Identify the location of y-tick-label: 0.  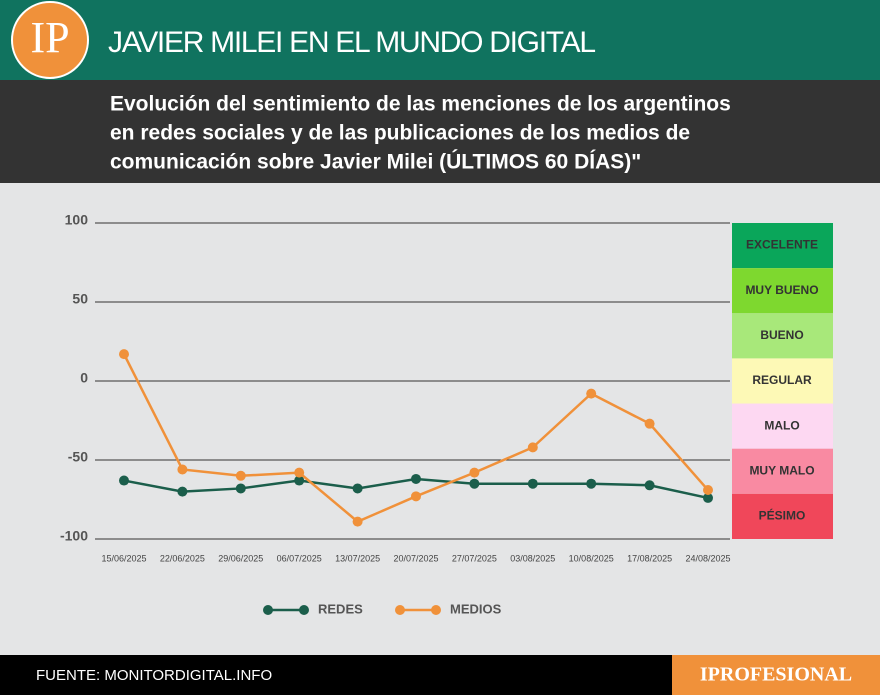
(84, 378).